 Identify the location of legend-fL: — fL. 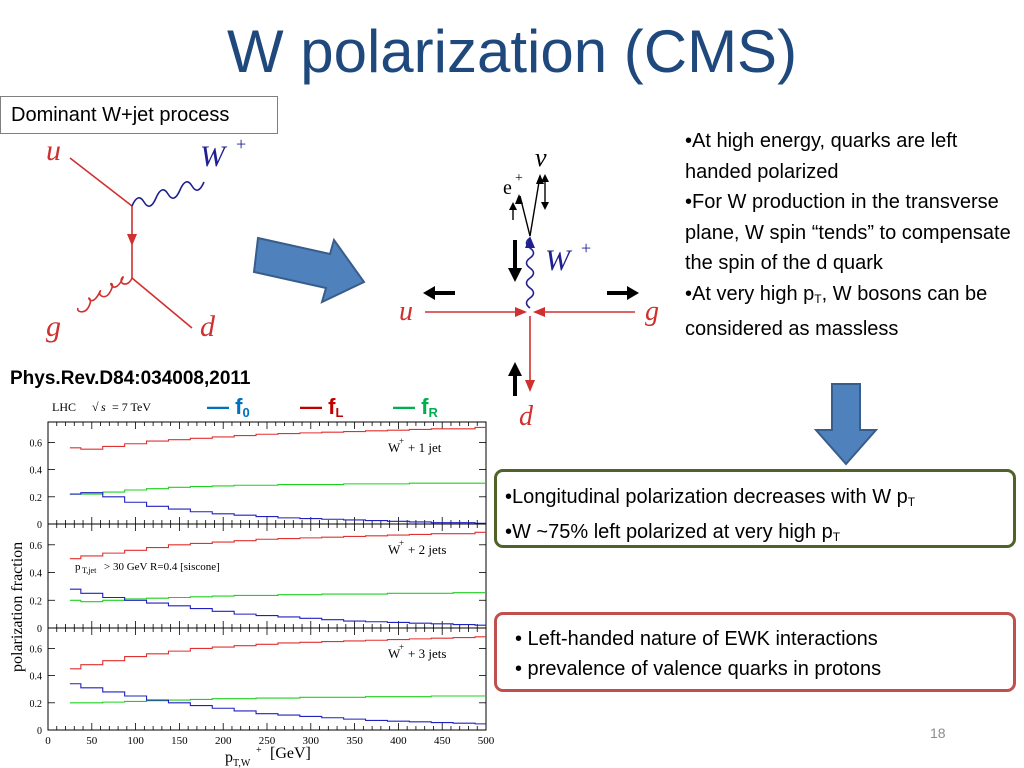
(322, 407).